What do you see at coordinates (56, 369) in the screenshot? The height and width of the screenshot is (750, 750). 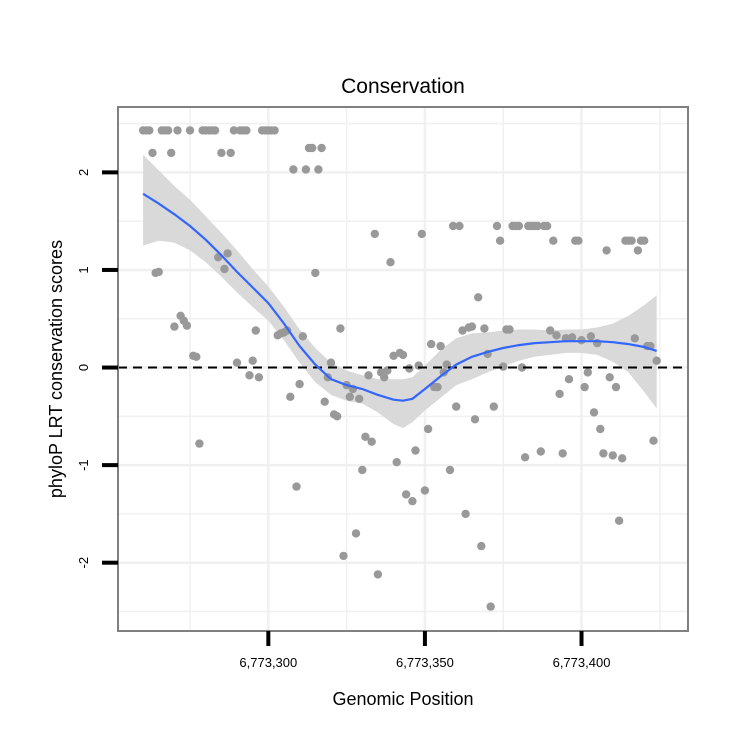 I see `y-axis-title: phyloP LRT conservation scores` at bounding box center [56, 369].